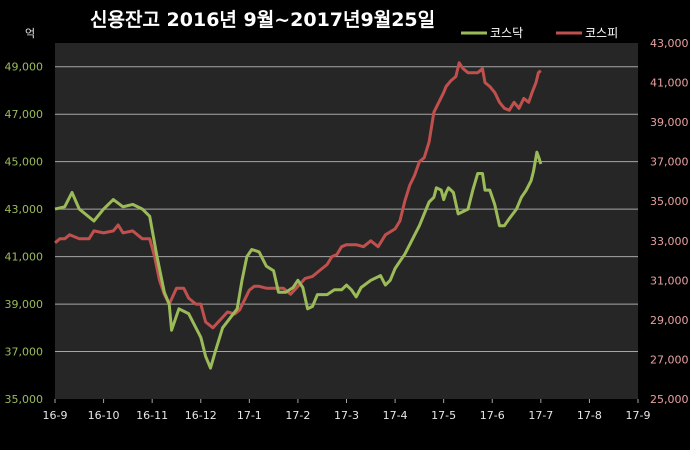  What do you see at coordinates (24, 209) in the screenshot?
I see `y-left-tick-label: 43,000` at bounding box center [24, 209].